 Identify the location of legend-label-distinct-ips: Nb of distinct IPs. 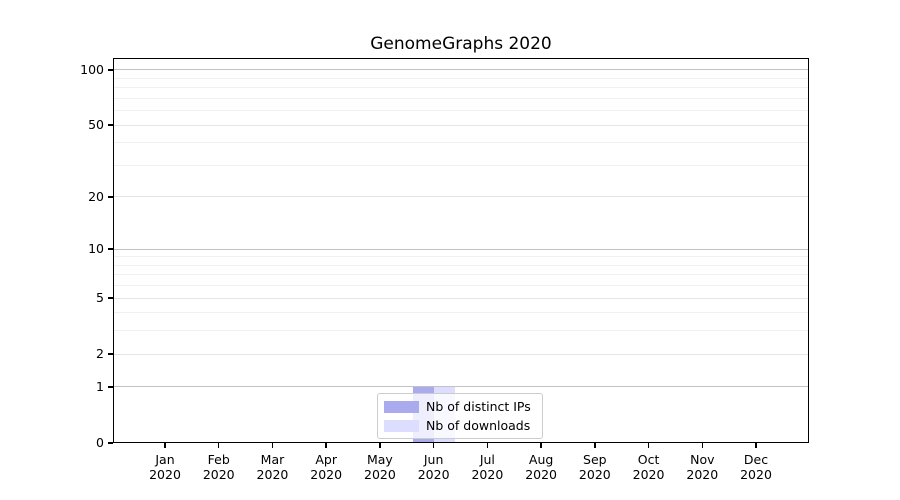
(478, 406).